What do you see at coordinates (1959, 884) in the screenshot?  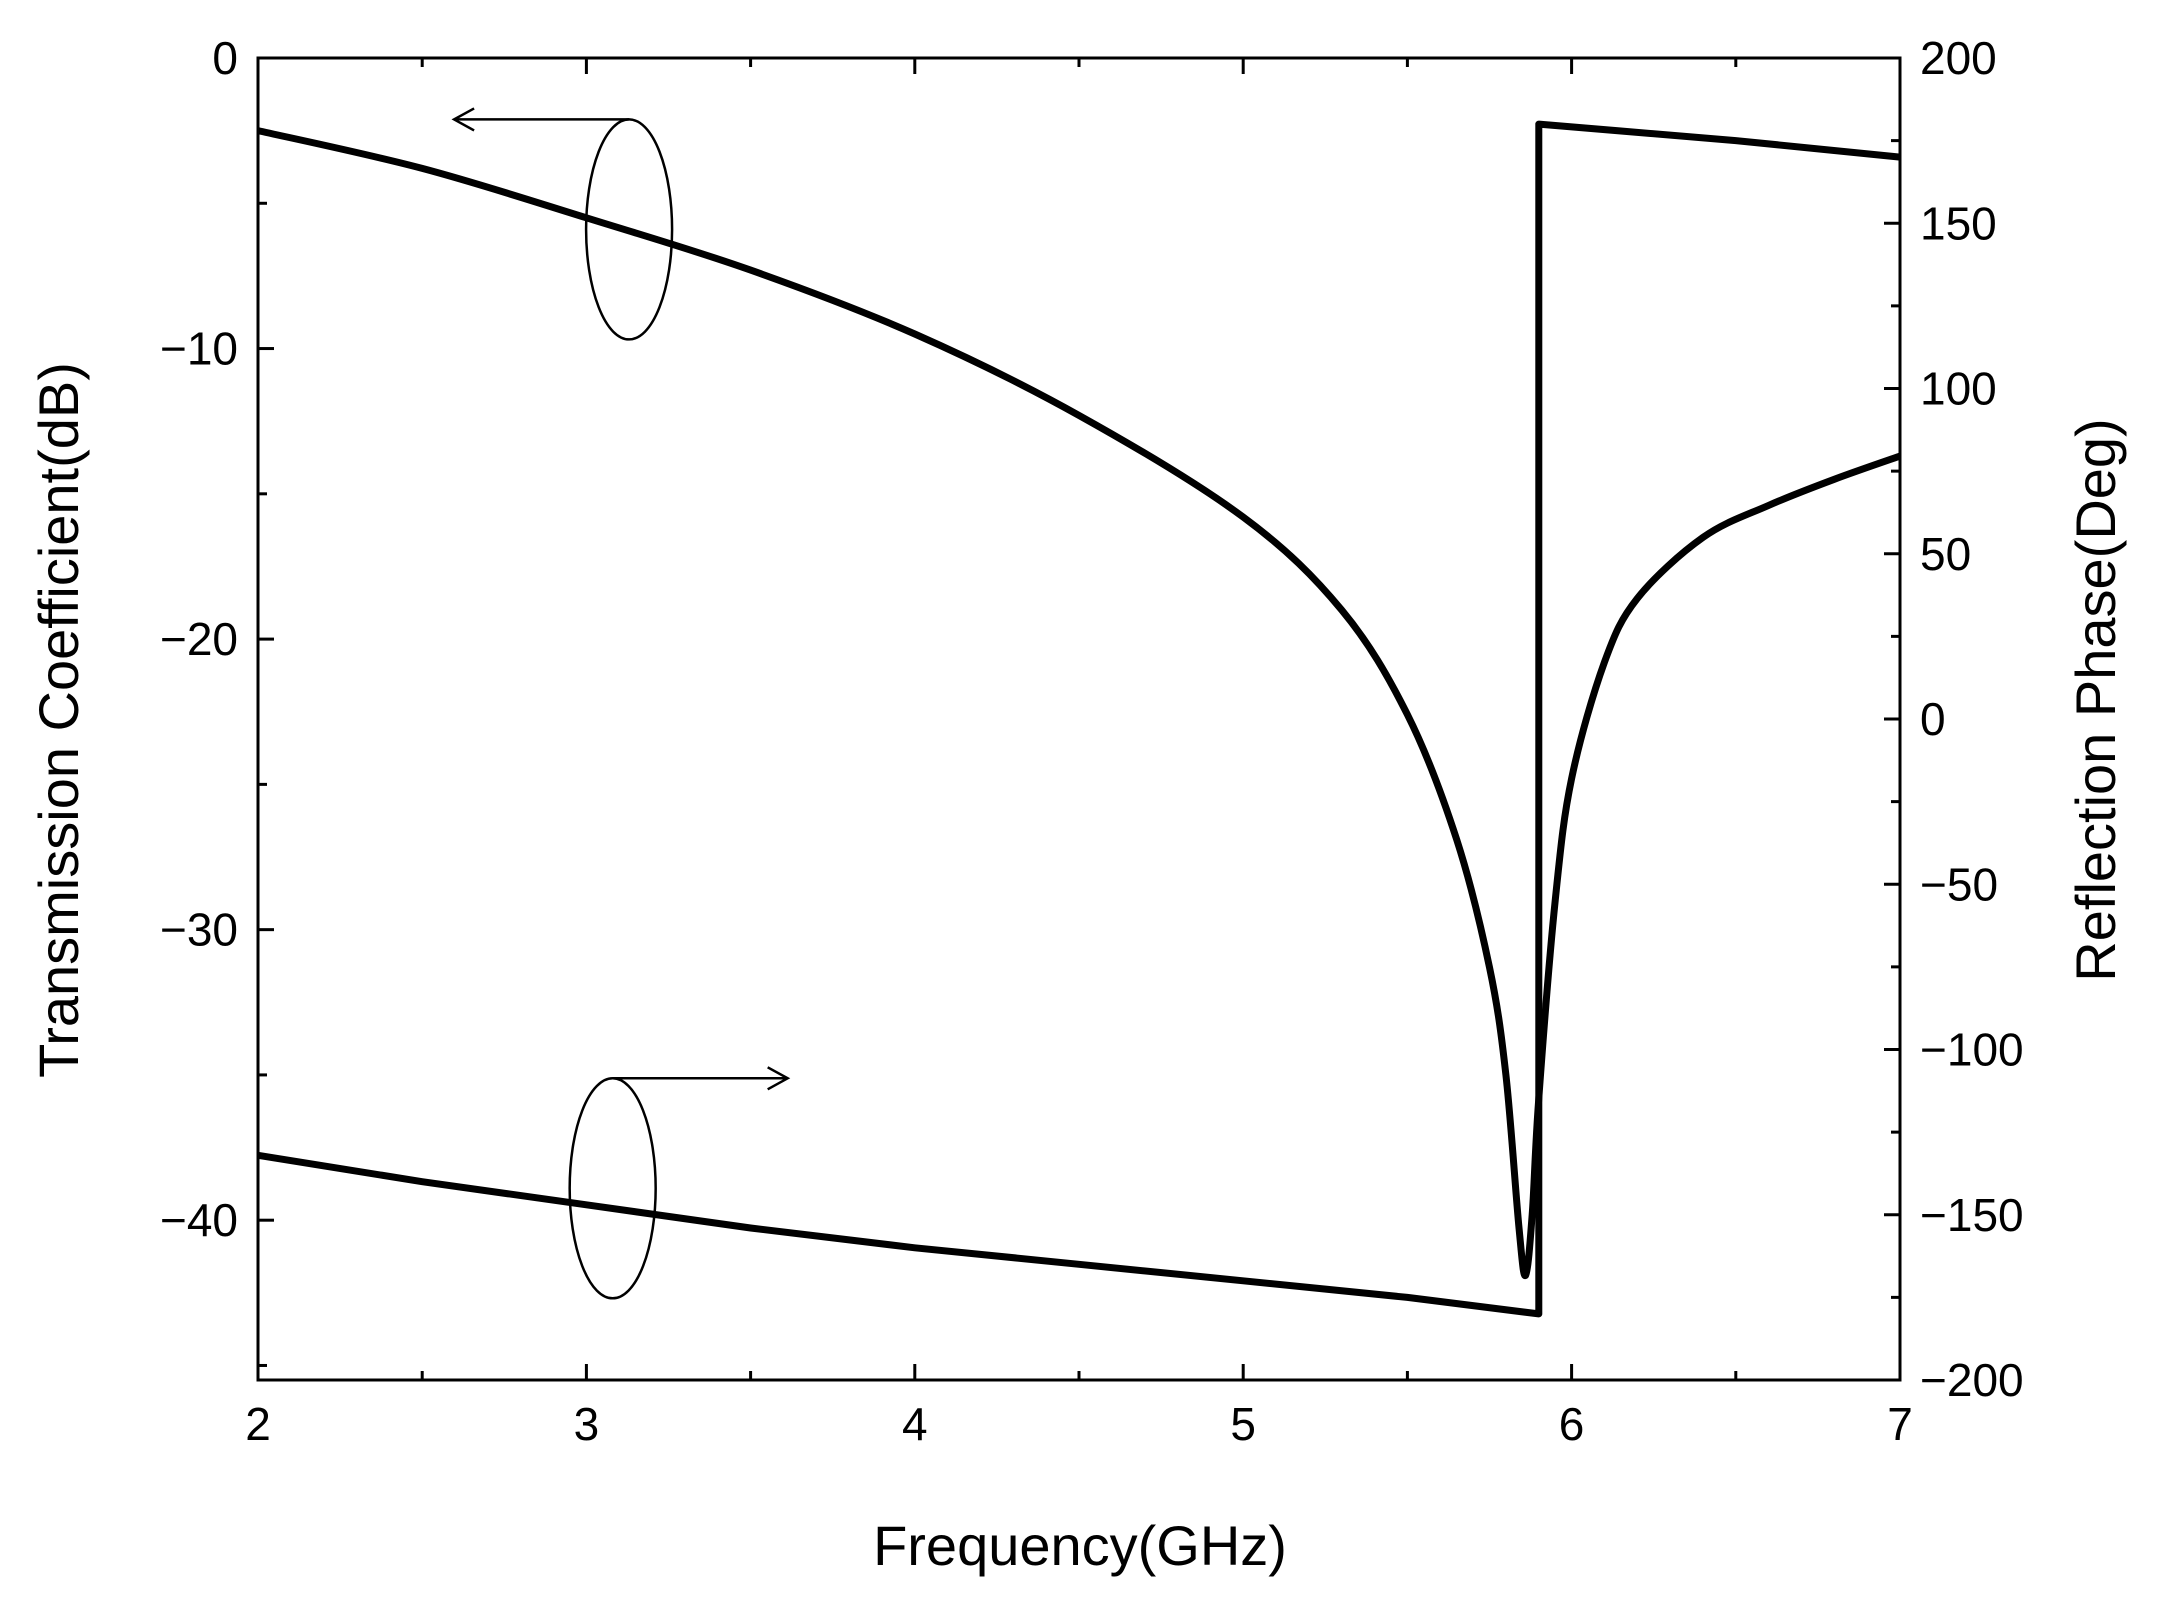 I see `y-right-tick-label: −50` at bounding box center [1959, 884].